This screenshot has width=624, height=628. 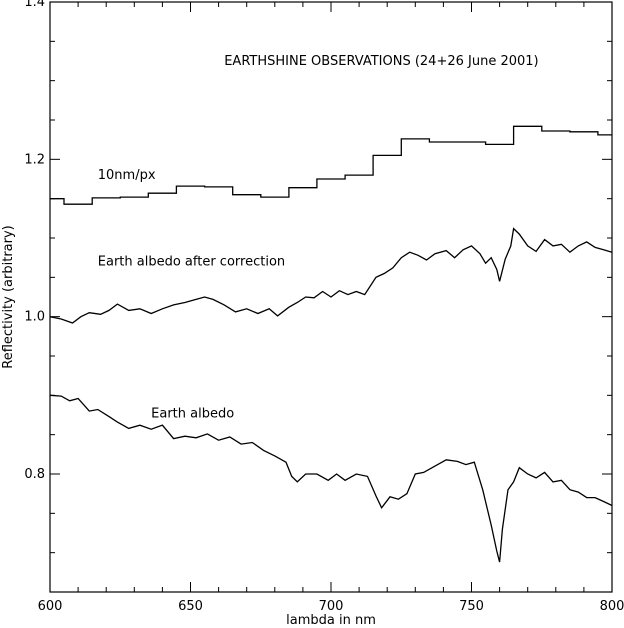 What do you see at coordinates (50, 606) in the screenshot?
I see `x-tick-label: 600` at bounding box center [50, 606].